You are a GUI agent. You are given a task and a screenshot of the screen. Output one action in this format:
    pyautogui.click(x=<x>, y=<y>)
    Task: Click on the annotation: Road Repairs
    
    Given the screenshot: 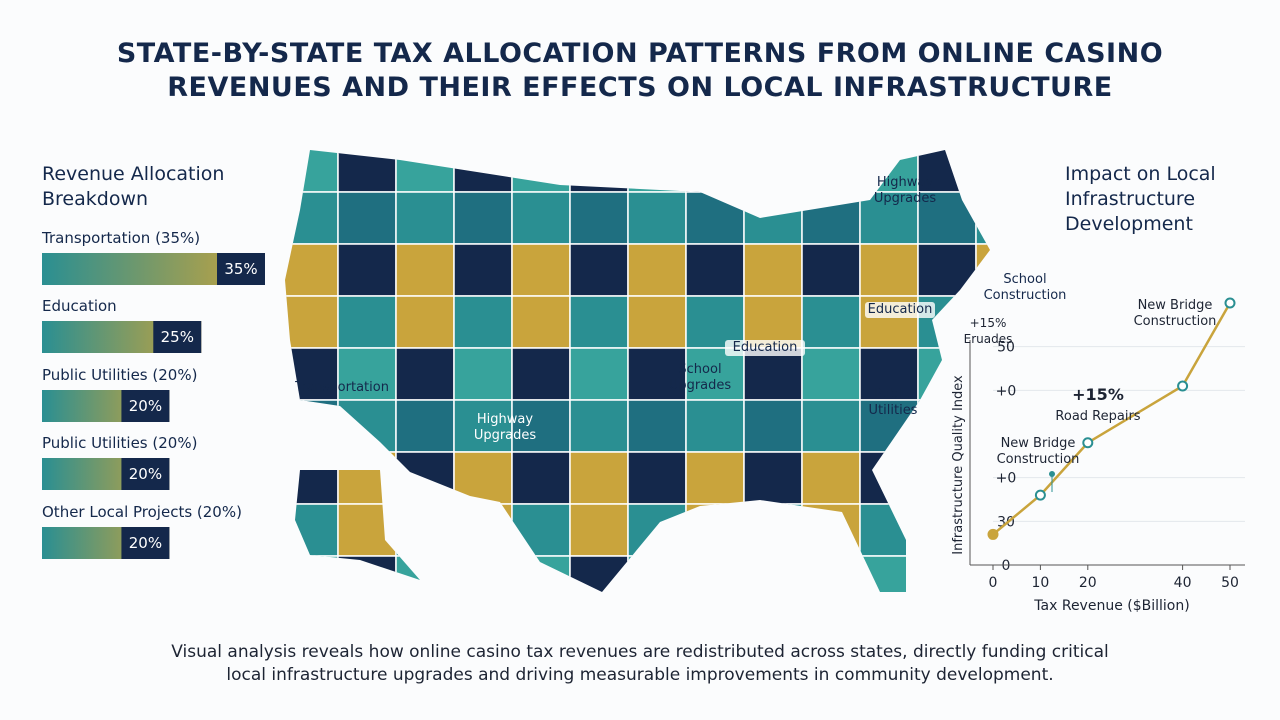 What is the action you would take?
    pyautogui.click(x=1097, y=416)
    